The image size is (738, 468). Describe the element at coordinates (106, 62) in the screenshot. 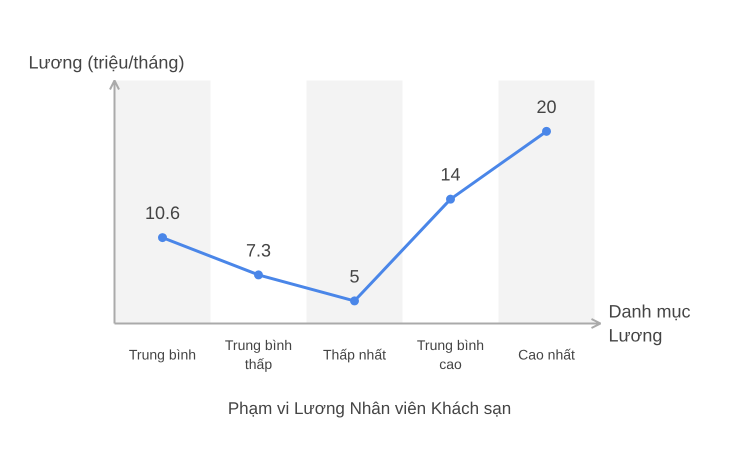

I see `y-axis-title: Lương (triệu/tháng)` at that location.